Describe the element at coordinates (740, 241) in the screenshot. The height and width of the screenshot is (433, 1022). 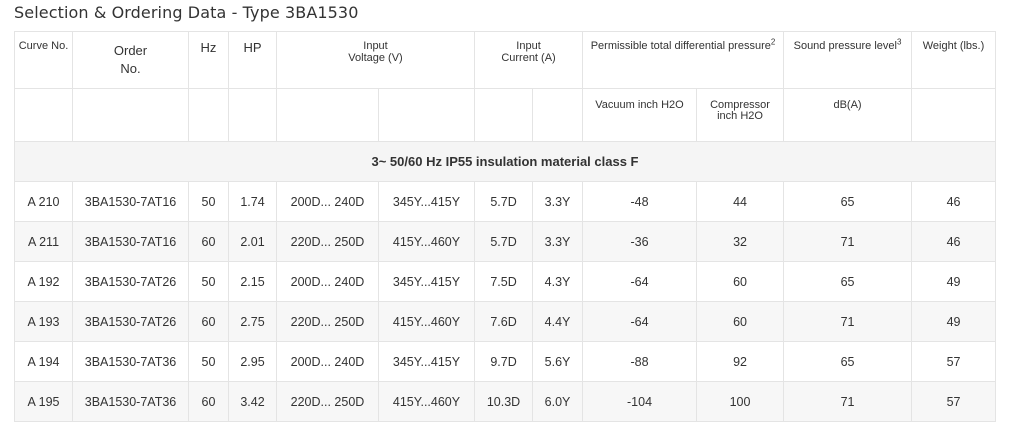
I see `cell-compressor: 32` at that location.